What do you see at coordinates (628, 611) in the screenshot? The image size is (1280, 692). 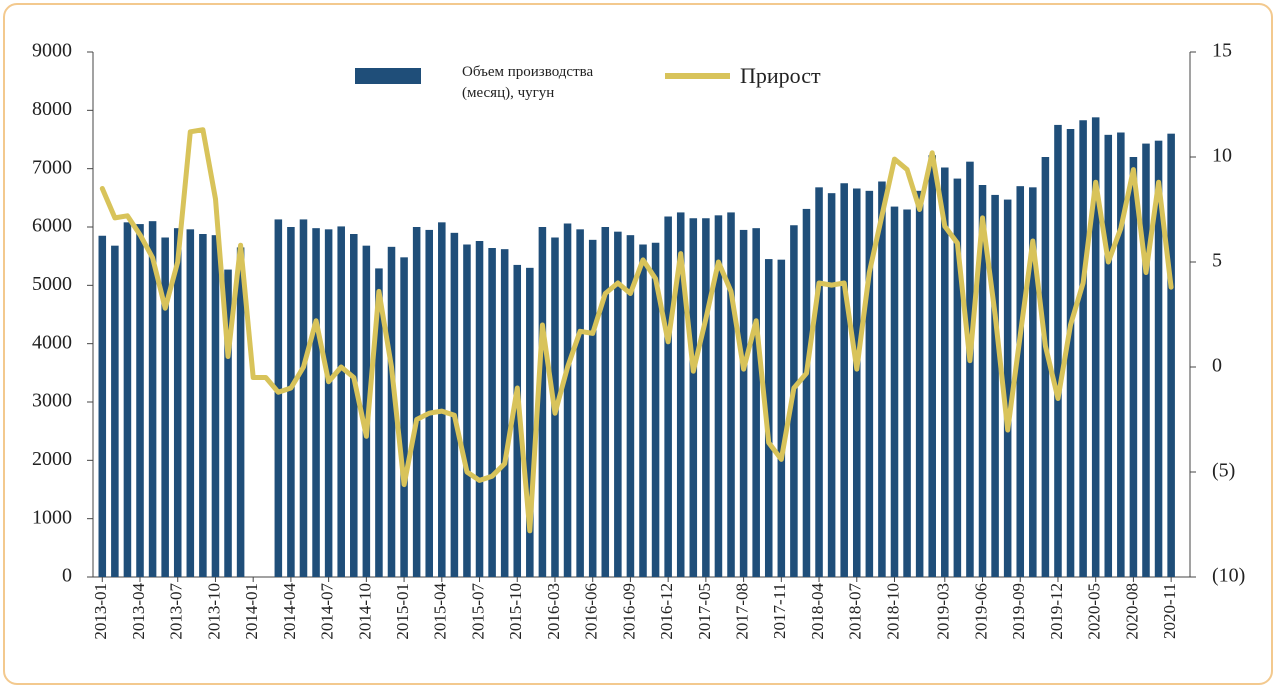 I see `x-tick-label: 2016-09` at bounding box center [628, 611].